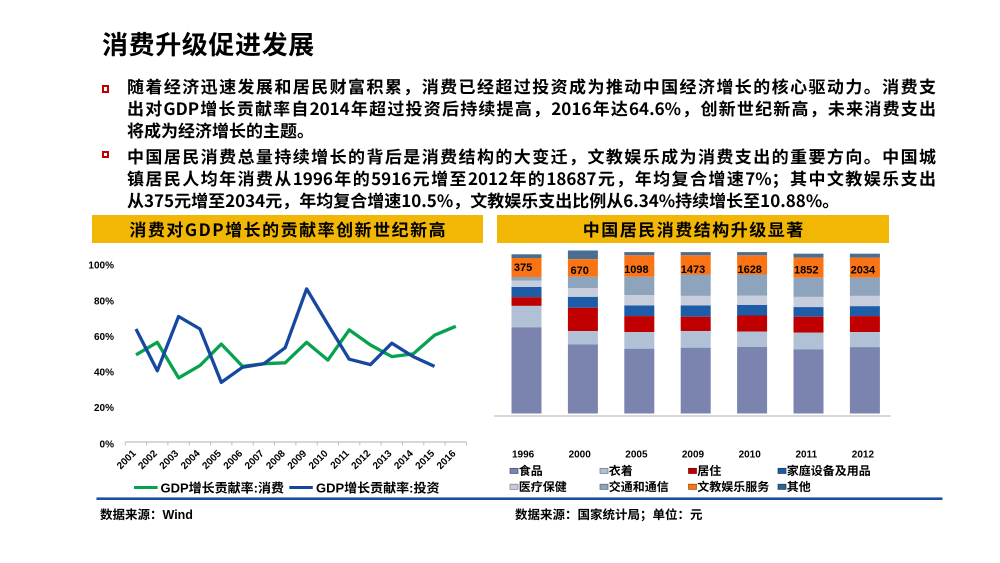 Image resolution: width=1000 pixels, height=563 pixels. What do you see at coordinates (104, 408) in the screenshot?
I see `svg-text: 20%` at bounding box center [104, 408].